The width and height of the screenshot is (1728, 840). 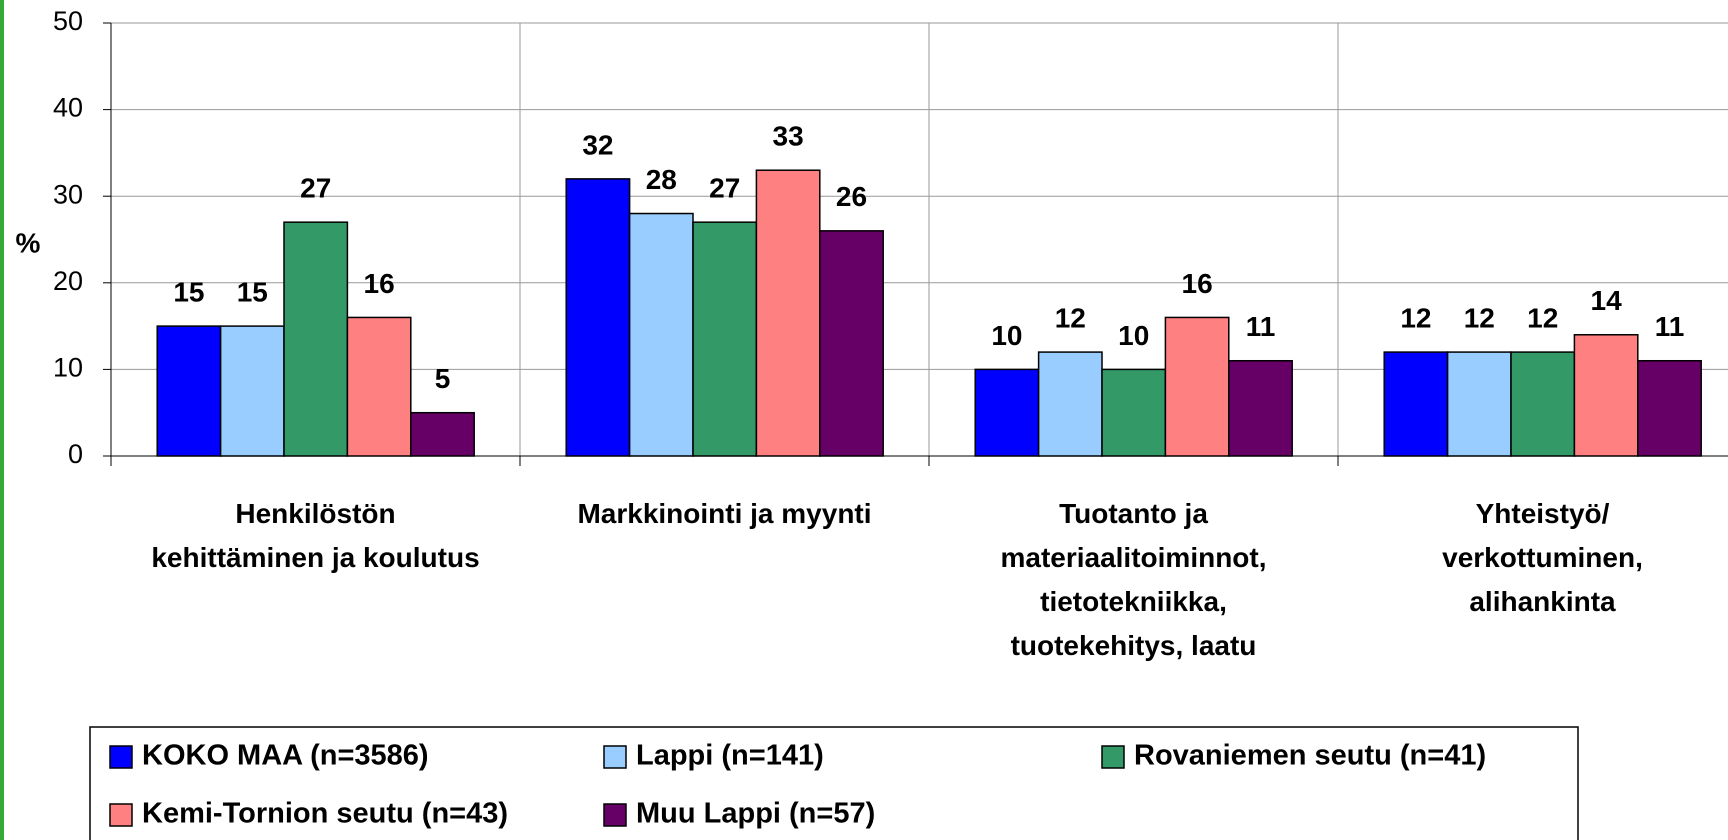 What do you see at coordinates (1607, 300) in the screenshot?
I see `data-label: 14` at bounding box center [1607, 300].